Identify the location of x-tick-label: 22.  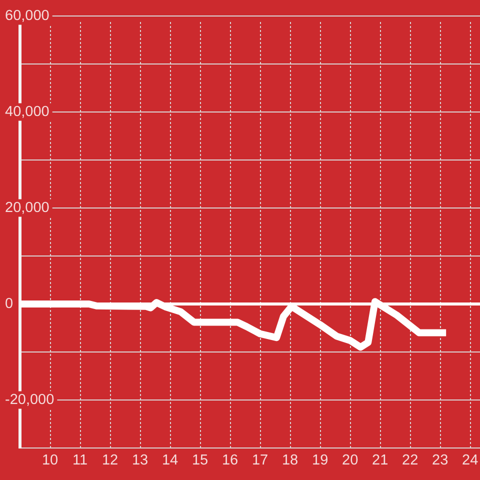
(410, 460).